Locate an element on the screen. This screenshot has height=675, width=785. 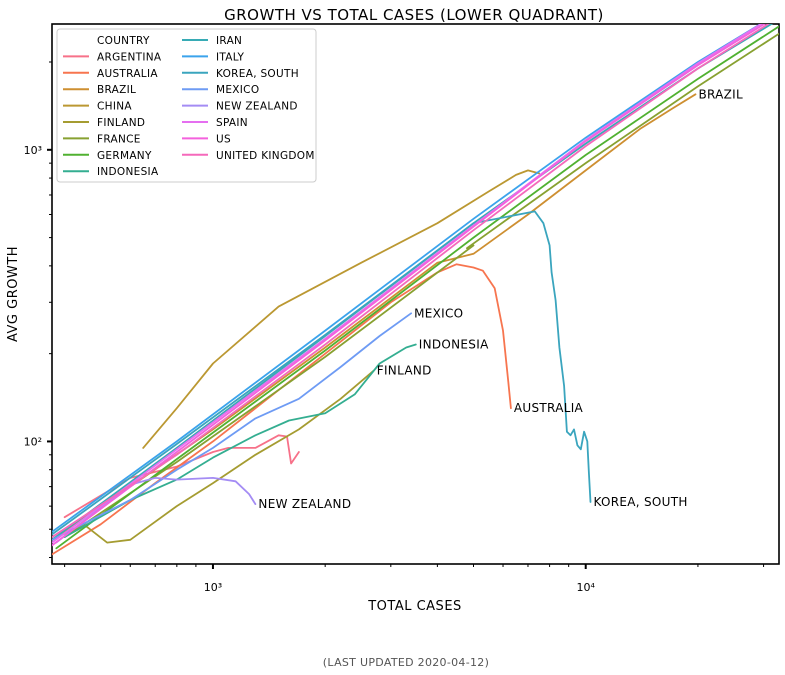
legend-item-china: CHINA is located at coordinates (97, 107).